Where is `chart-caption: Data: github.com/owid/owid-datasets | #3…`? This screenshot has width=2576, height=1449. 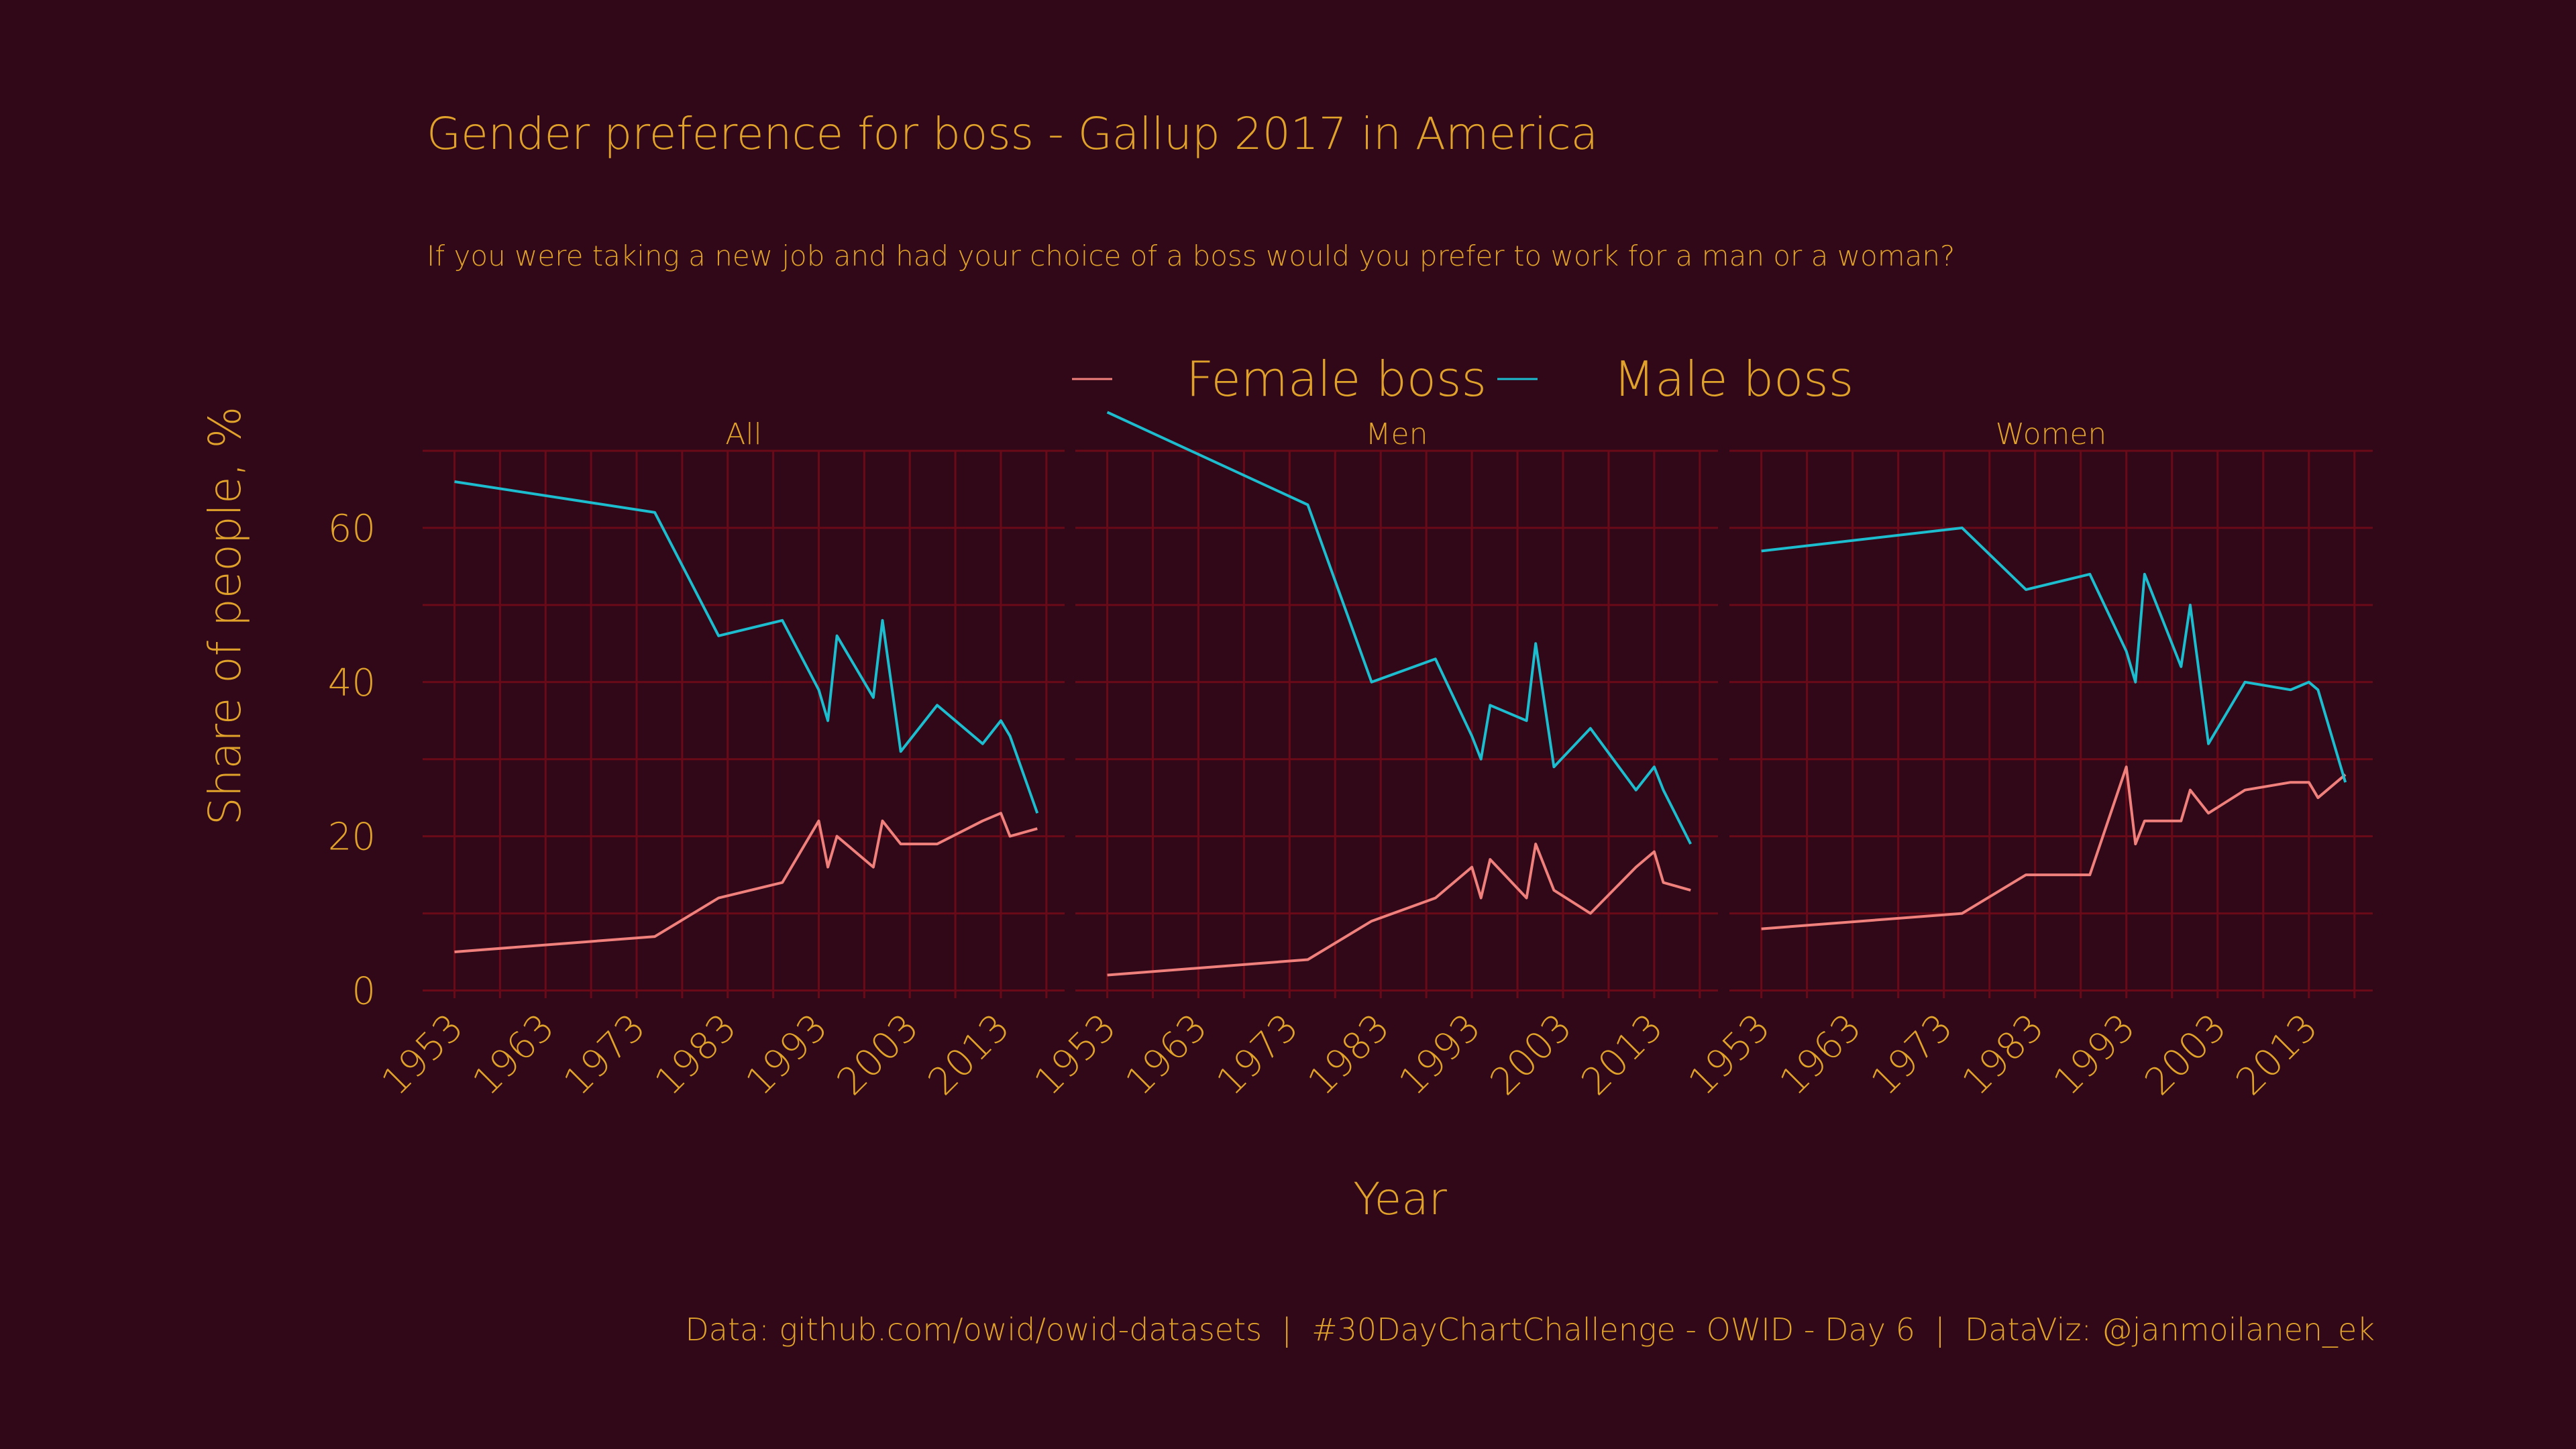 chart-caption: Data: github.com/owid/owid-datasets | #3… is located at coordinates (1530, 1329).